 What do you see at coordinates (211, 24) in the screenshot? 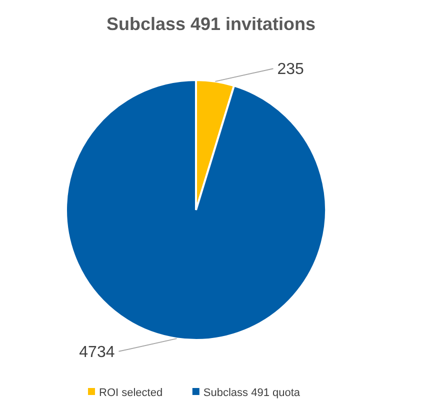
I see `chart-title: Subclass 491 invitations` at bounding box center [211, 24].